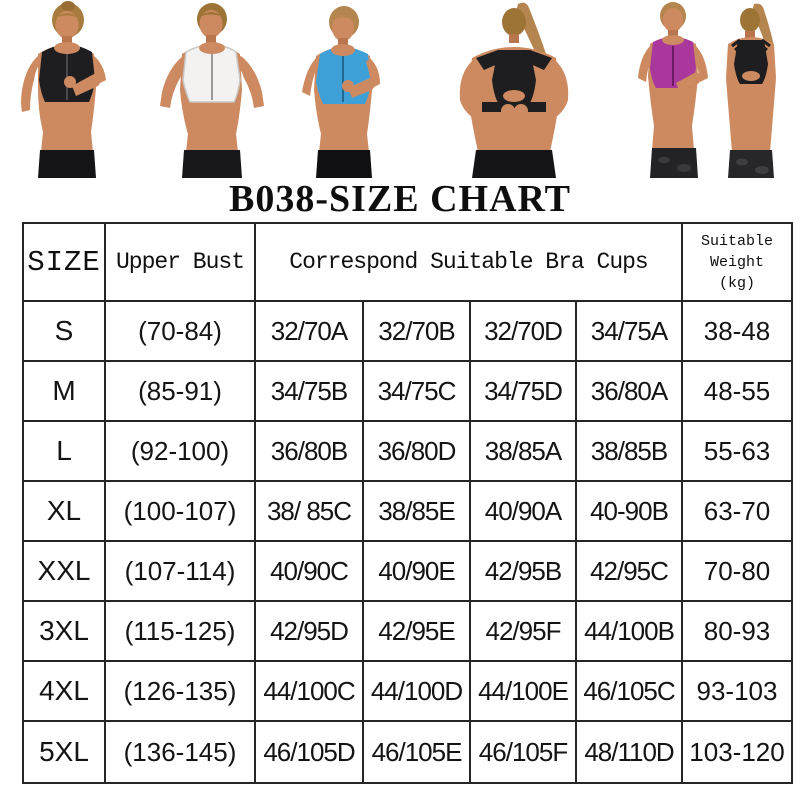 This screenshot has height=800, width=800. What do you see at coordinates (310, 692) in the screenshot?
I see `bra-cup-cell: 44/100C` at bounding box center [310, 692].